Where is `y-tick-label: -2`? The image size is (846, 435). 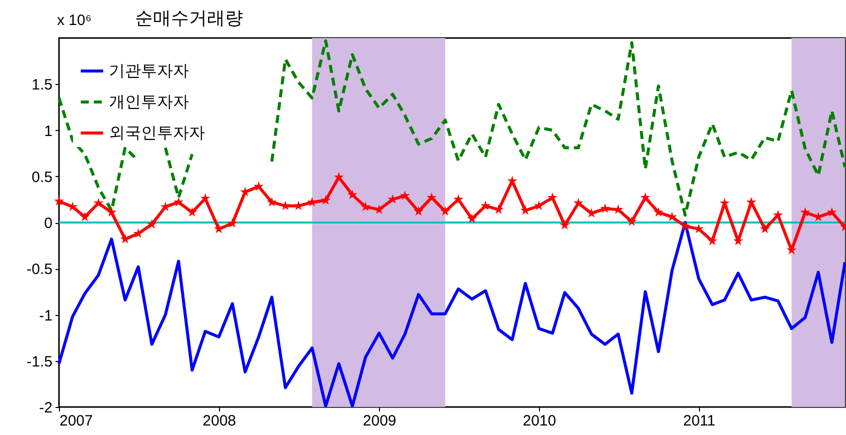
y-tick-label: -2 is located at coordinates (45, 408).